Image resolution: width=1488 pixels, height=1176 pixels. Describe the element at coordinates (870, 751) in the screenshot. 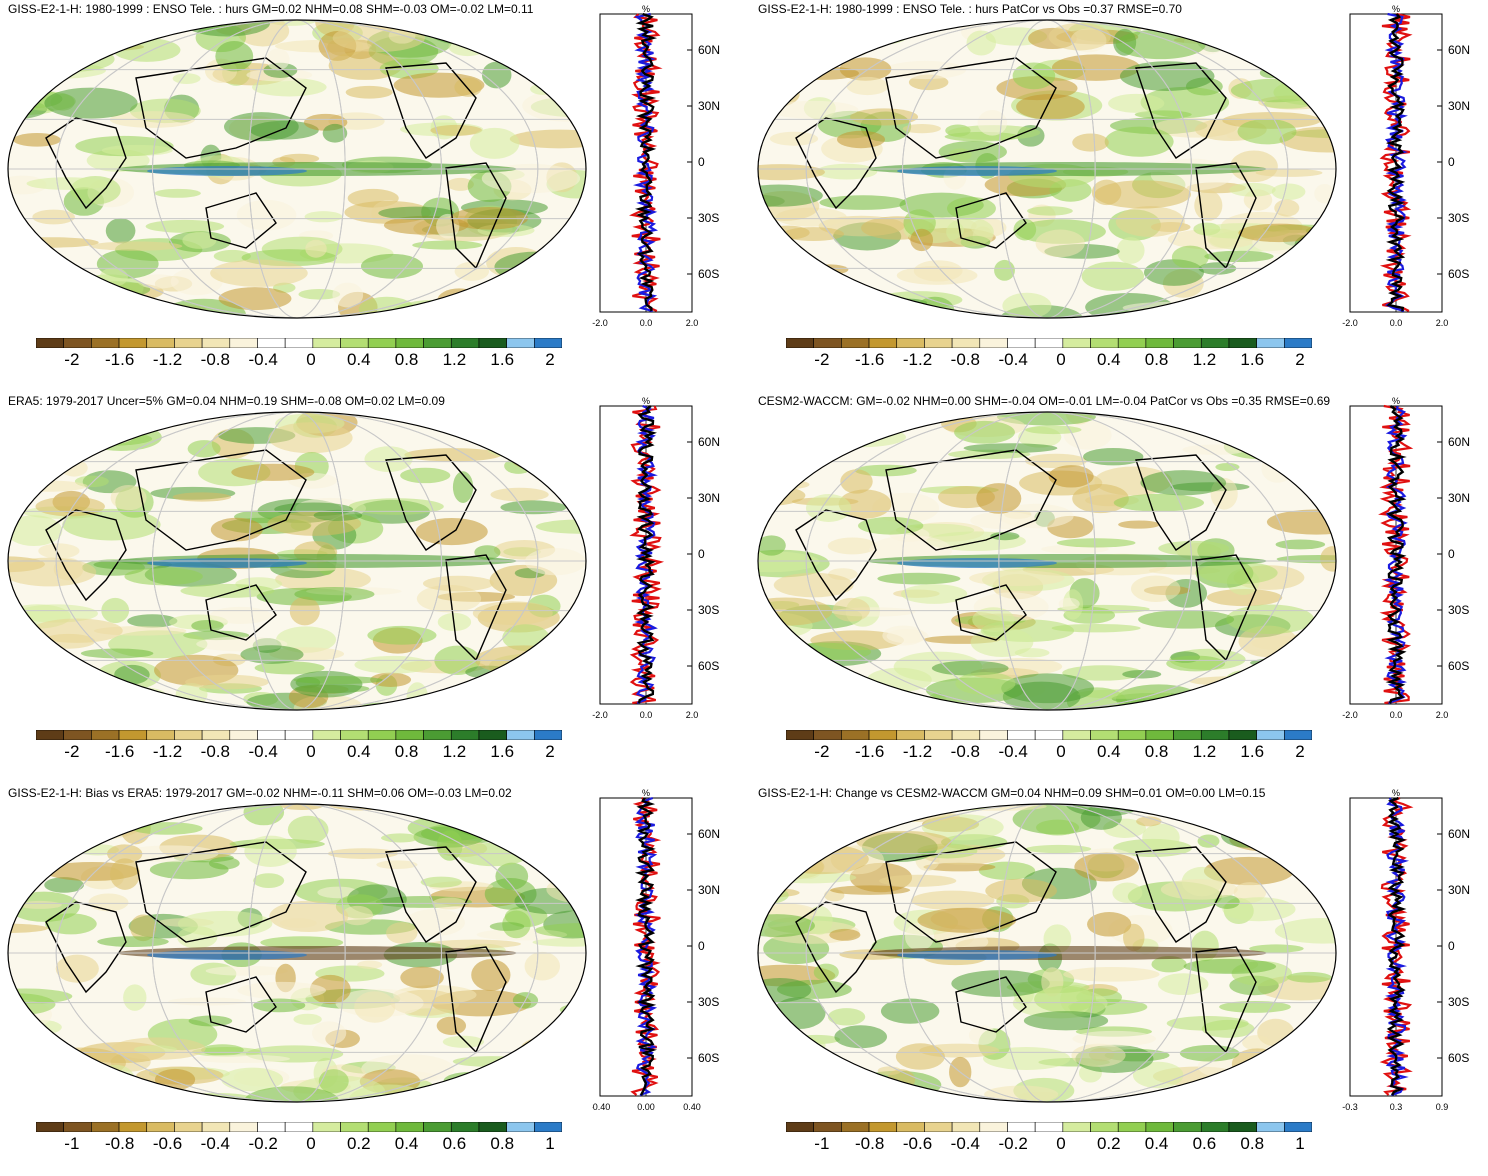

I see `colorbar-tick-label: -1.6` at that location.